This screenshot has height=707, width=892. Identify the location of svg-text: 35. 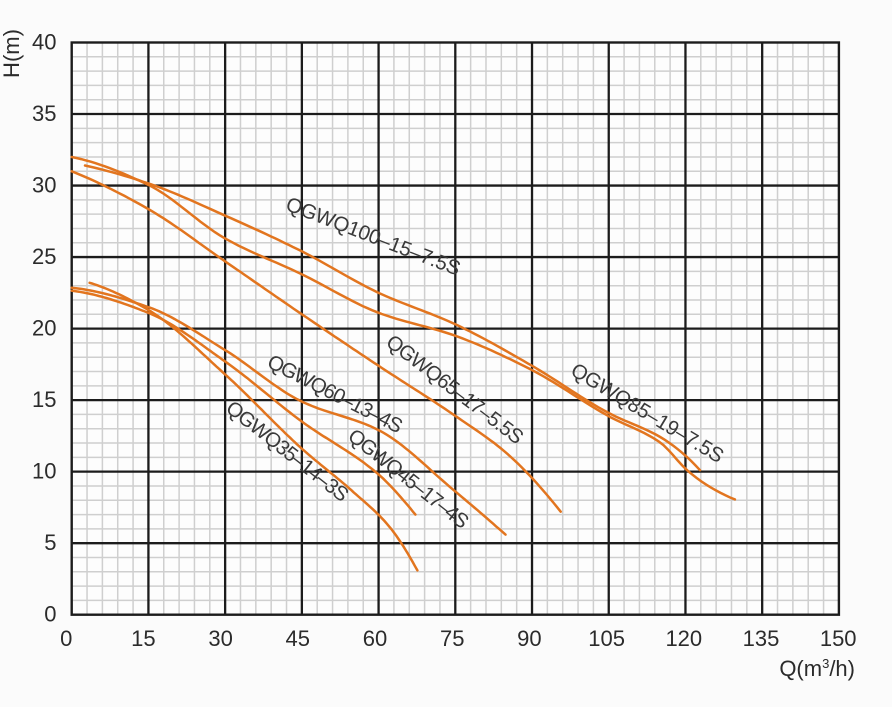
(44, 113).